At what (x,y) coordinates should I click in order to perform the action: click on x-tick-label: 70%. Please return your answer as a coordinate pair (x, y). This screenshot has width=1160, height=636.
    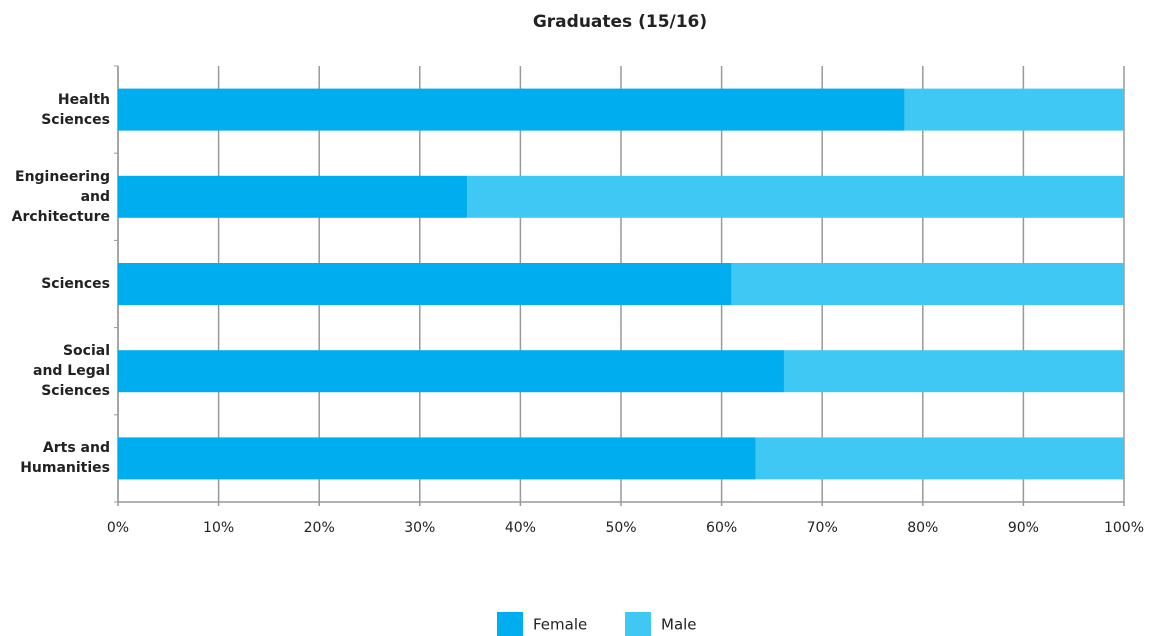
    Looking at the image, I should click on (822, 528).